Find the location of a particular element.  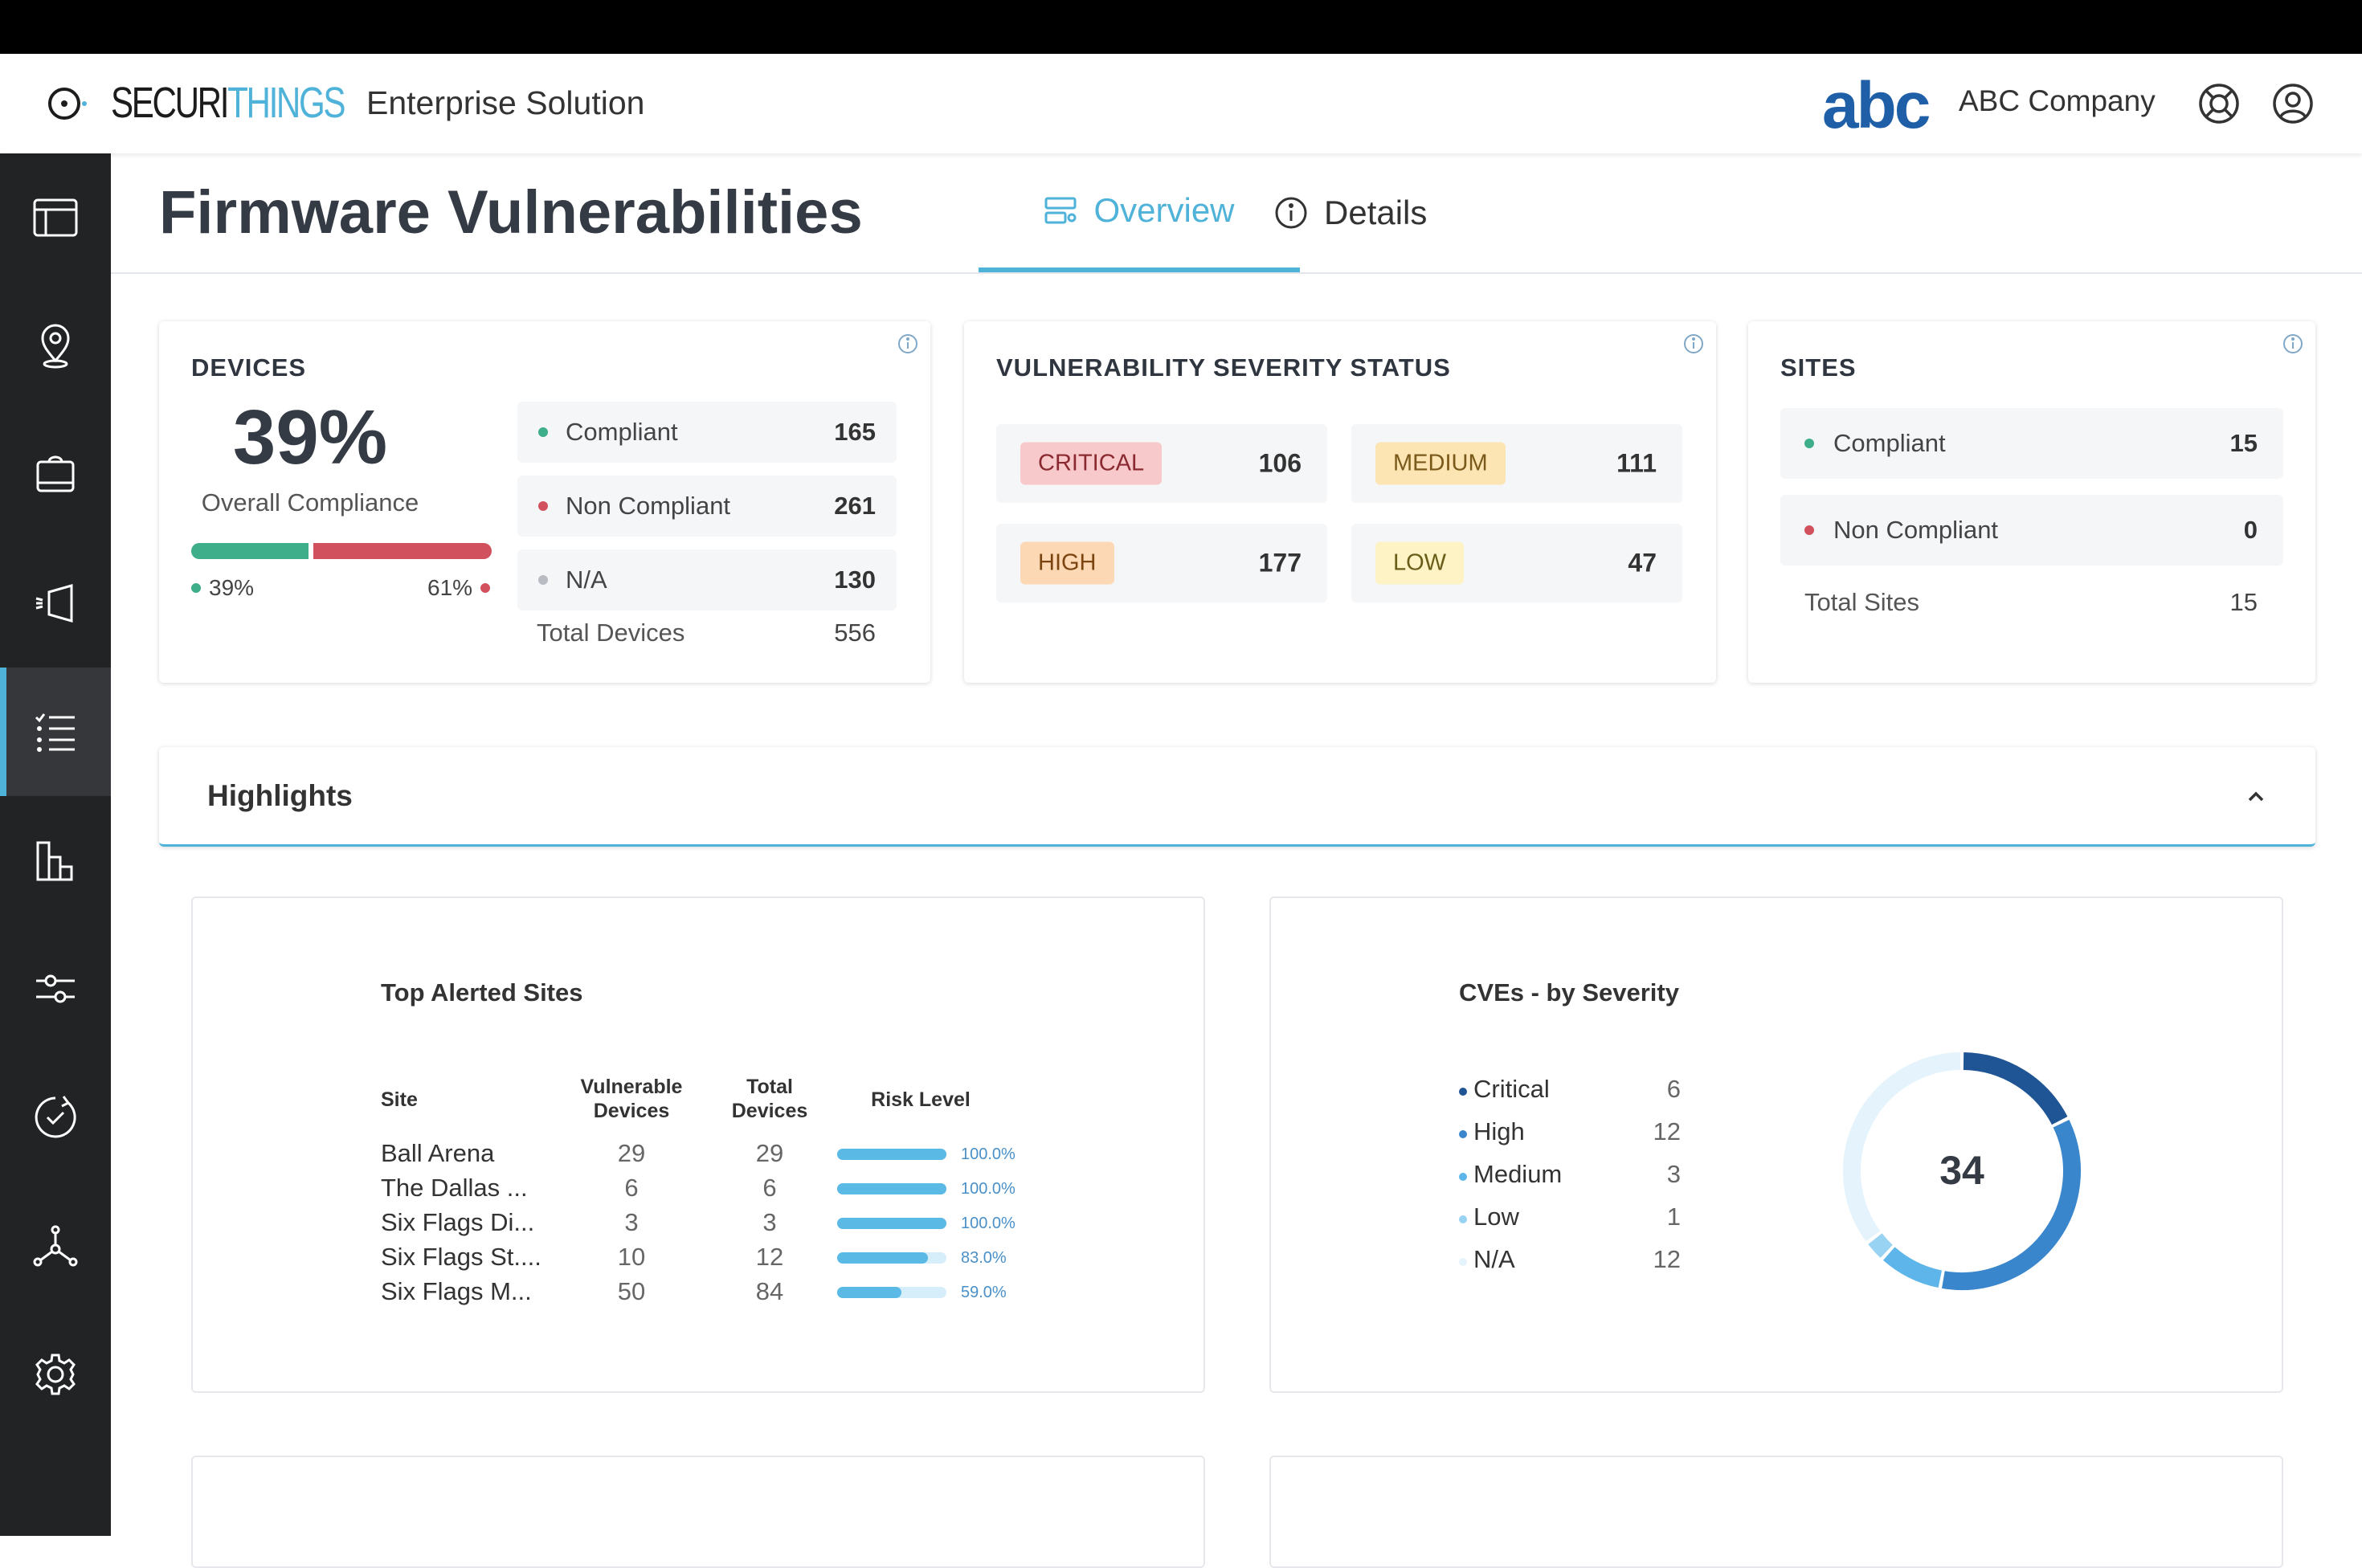

legend-label: Low is located at coordinates (1496, 1217).